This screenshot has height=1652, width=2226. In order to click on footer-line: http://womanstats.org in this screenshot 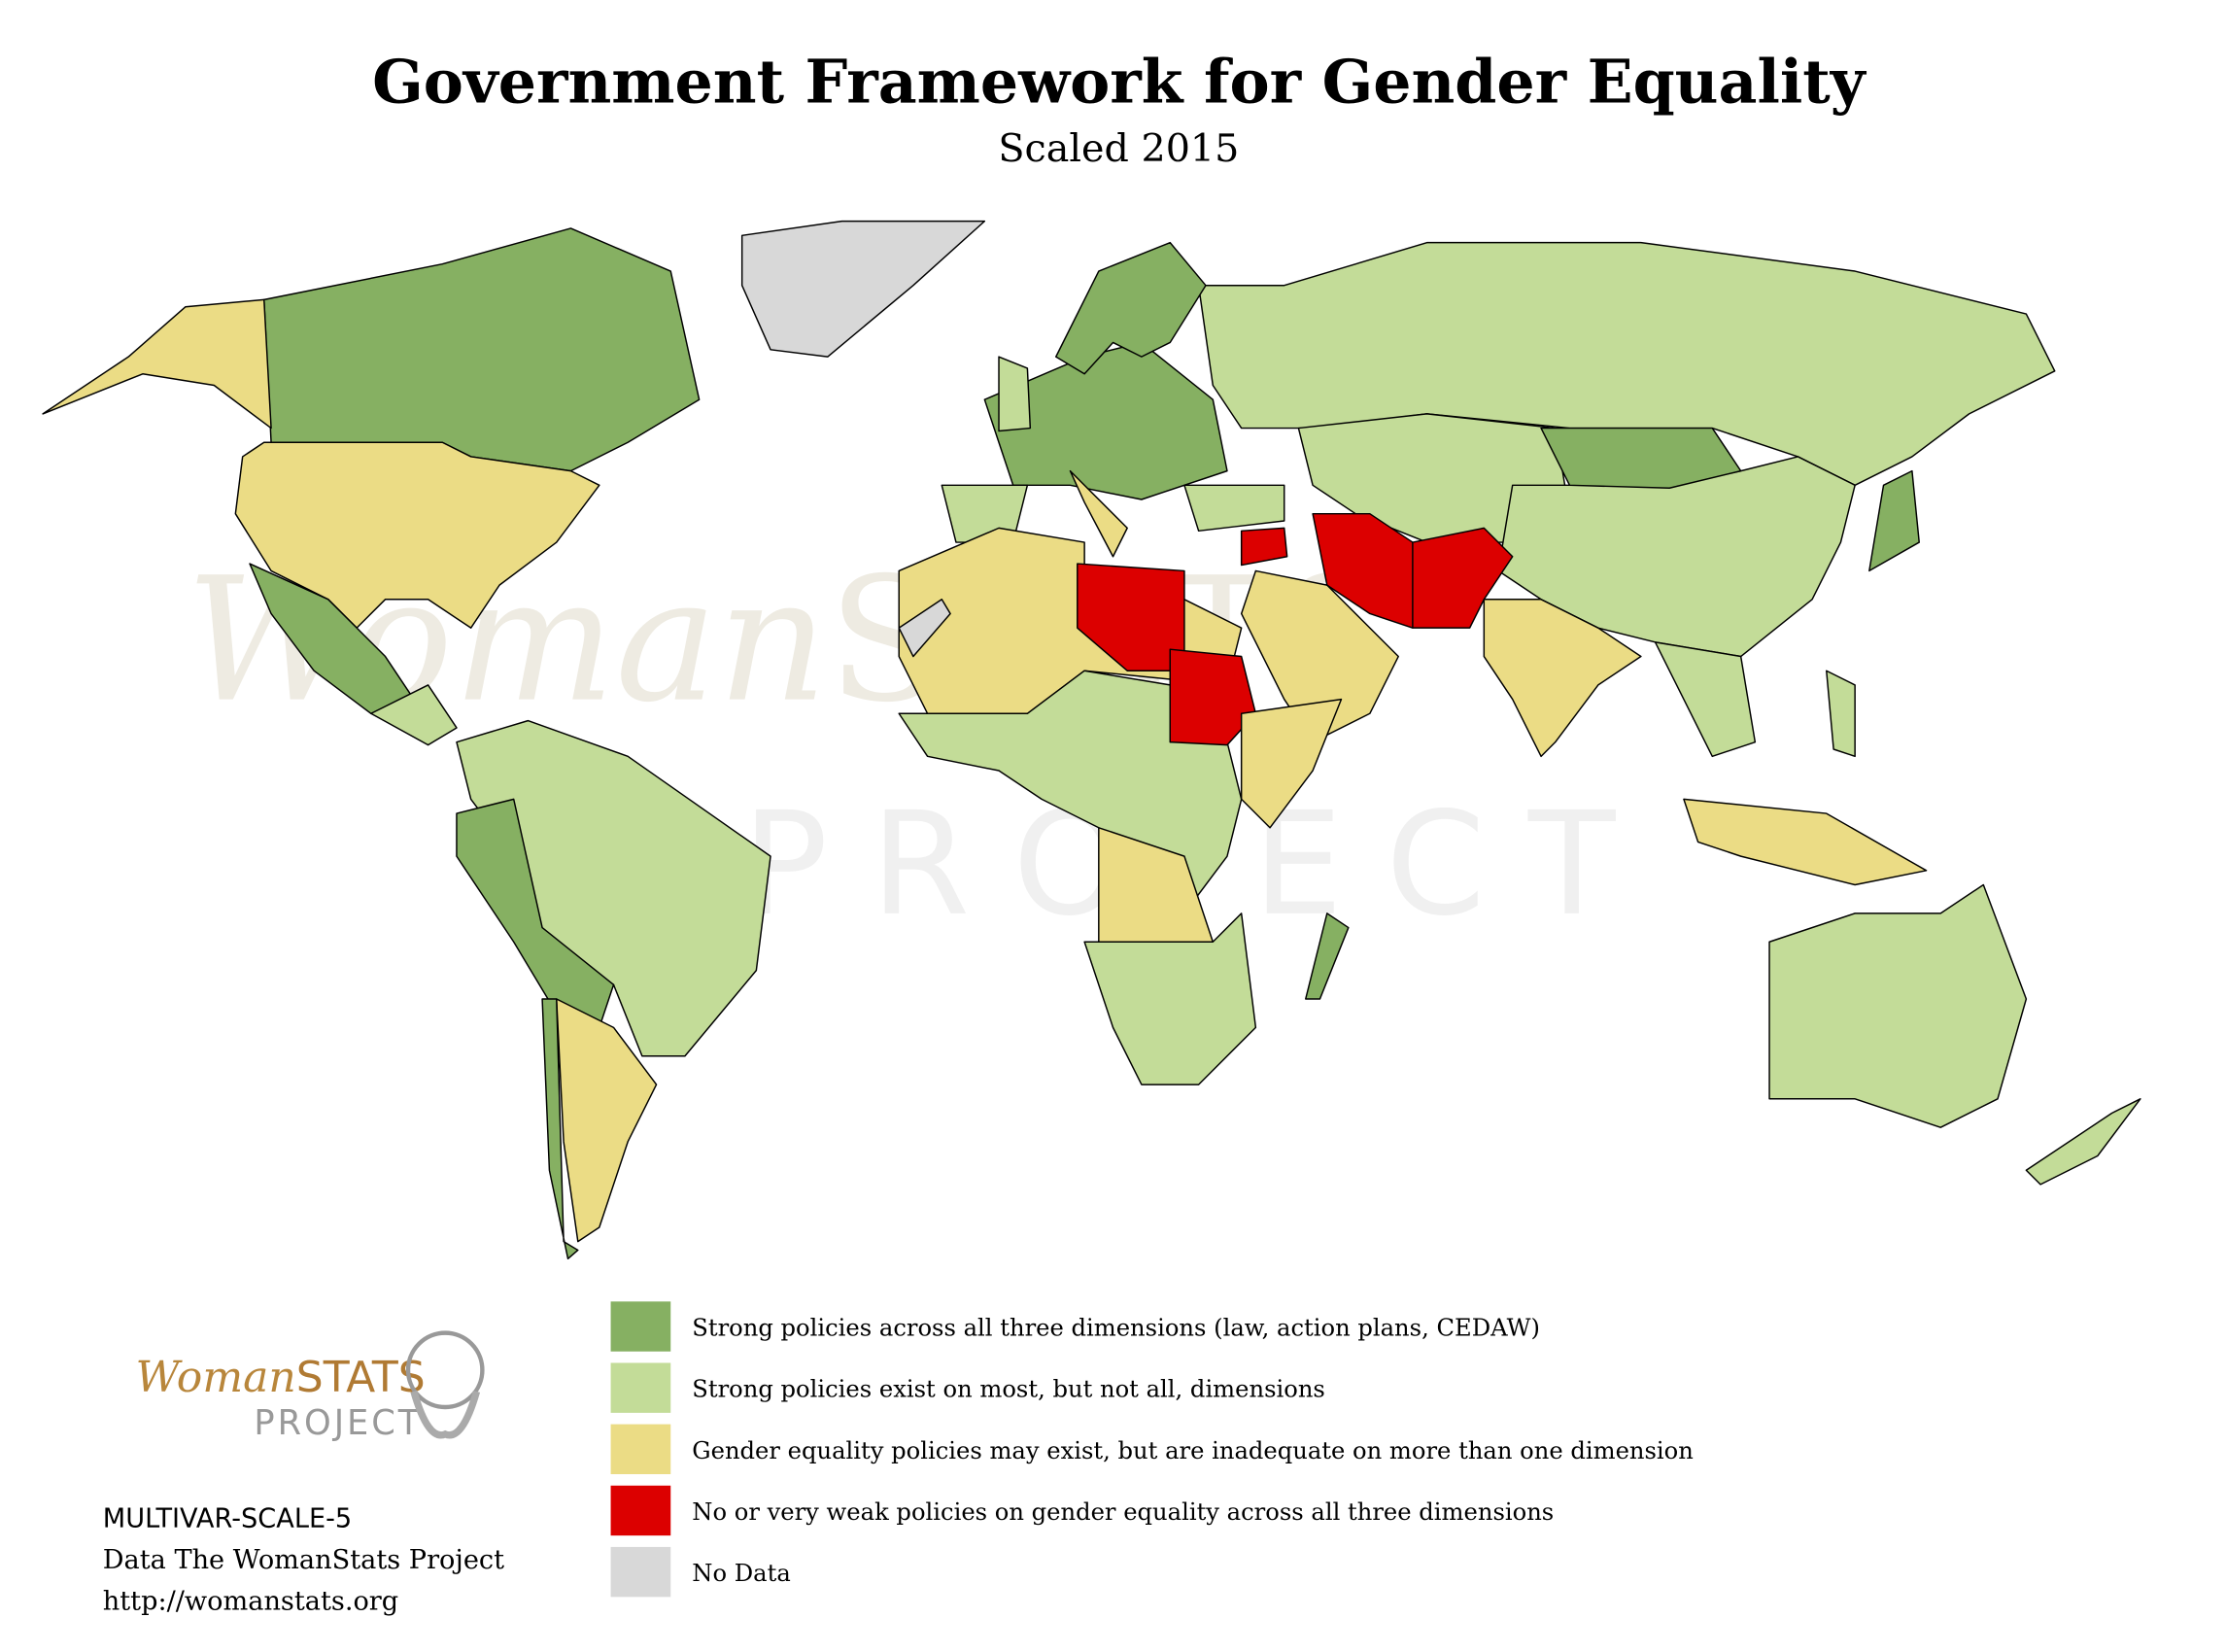, I will do `click(250, 1602)`.